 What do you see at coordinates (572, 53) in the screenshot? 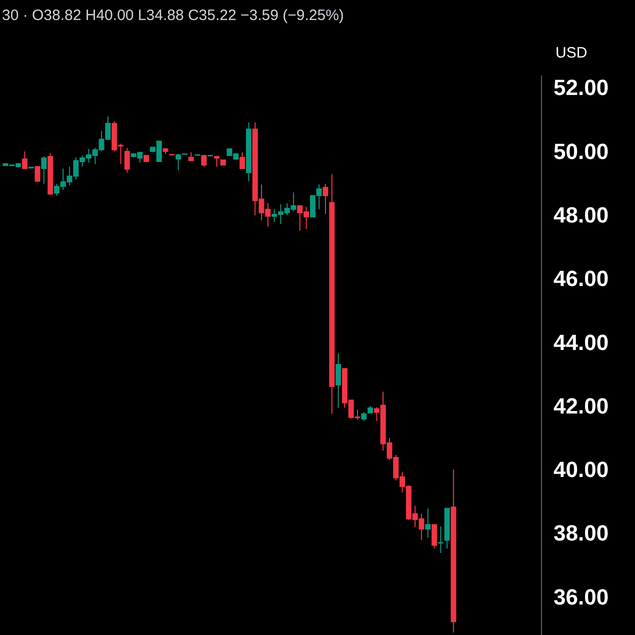
I see `y-axis-title: USD` at bounding box center [572, 53].